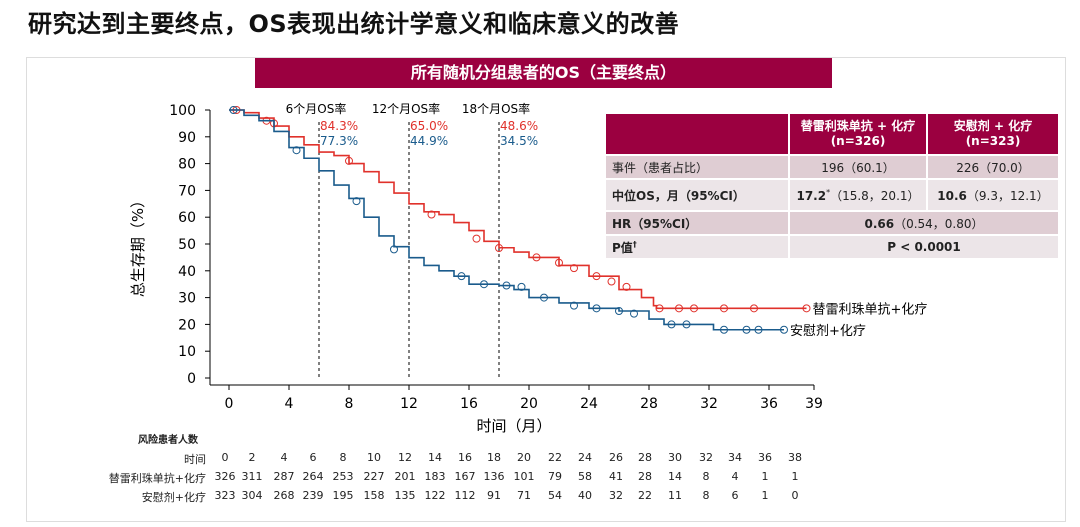  What do you see at coordinates (524, 495) in the screenshot?
I see `risk-count: 71` at bounding box center [524, 495].